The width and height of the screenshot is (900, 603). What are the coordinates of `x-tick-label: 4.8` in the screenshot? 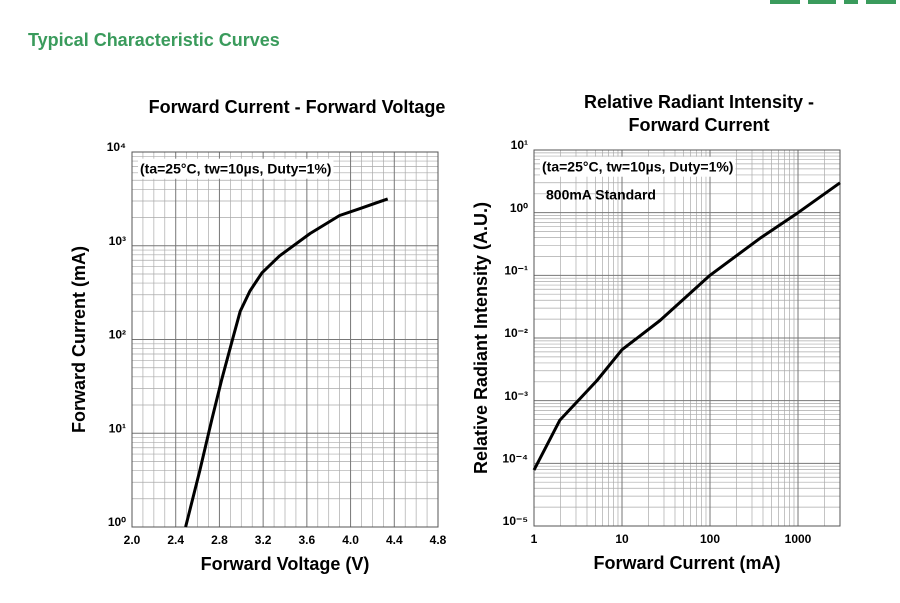 It's located at (438, 540).